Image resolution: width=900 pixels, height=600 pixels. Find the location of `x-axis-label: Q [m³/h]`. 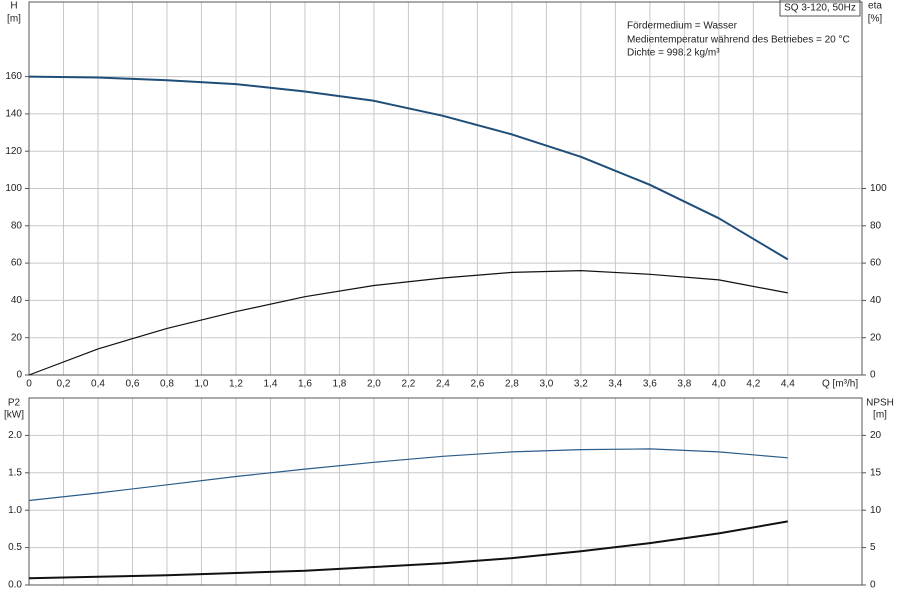

x-axis-label: Q [m³/h] is located at coordinates (840, 384).